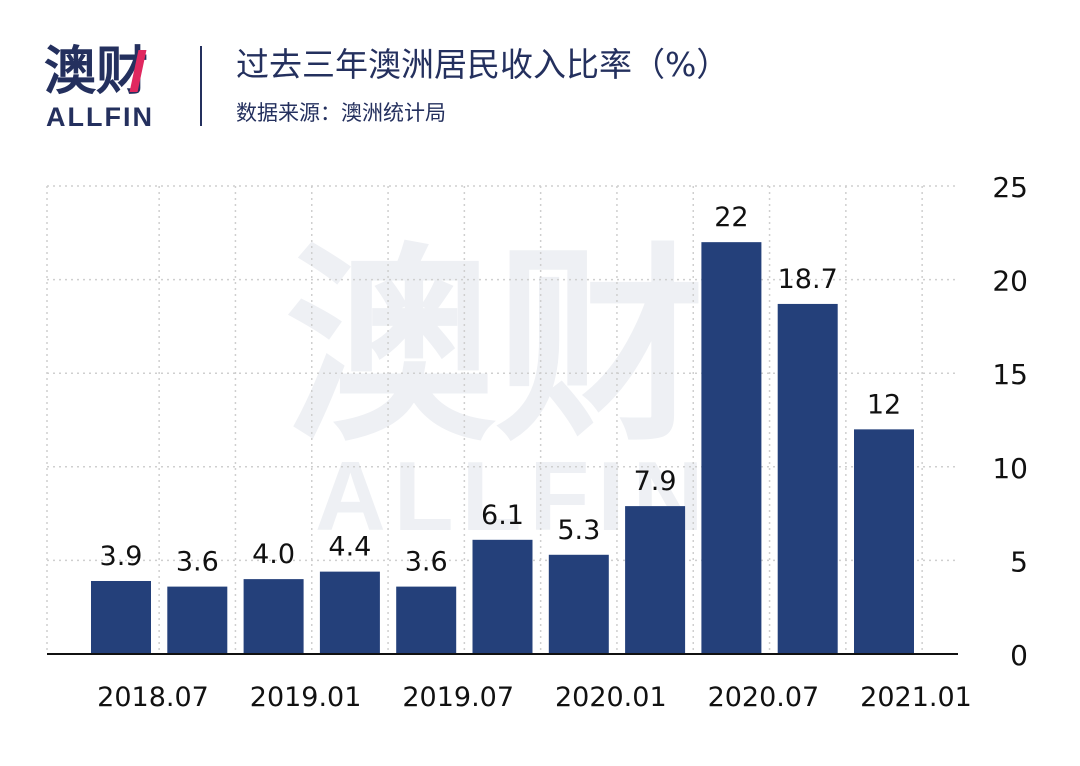  I want to click on y-tick-label: 25, so click(1010, 187).